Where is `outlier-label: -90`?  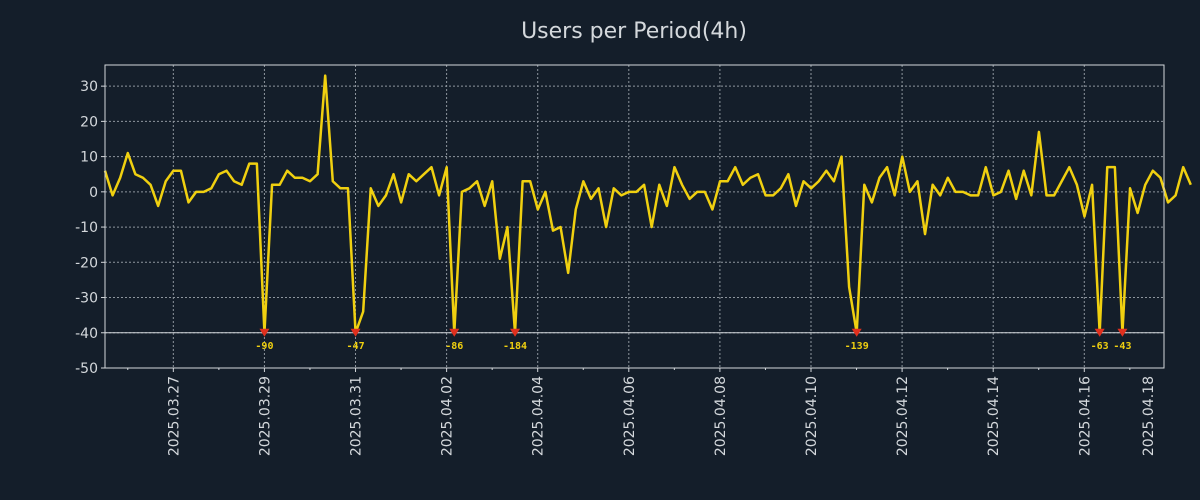
outlier-label: -90 is located at coordinates (264, 346).